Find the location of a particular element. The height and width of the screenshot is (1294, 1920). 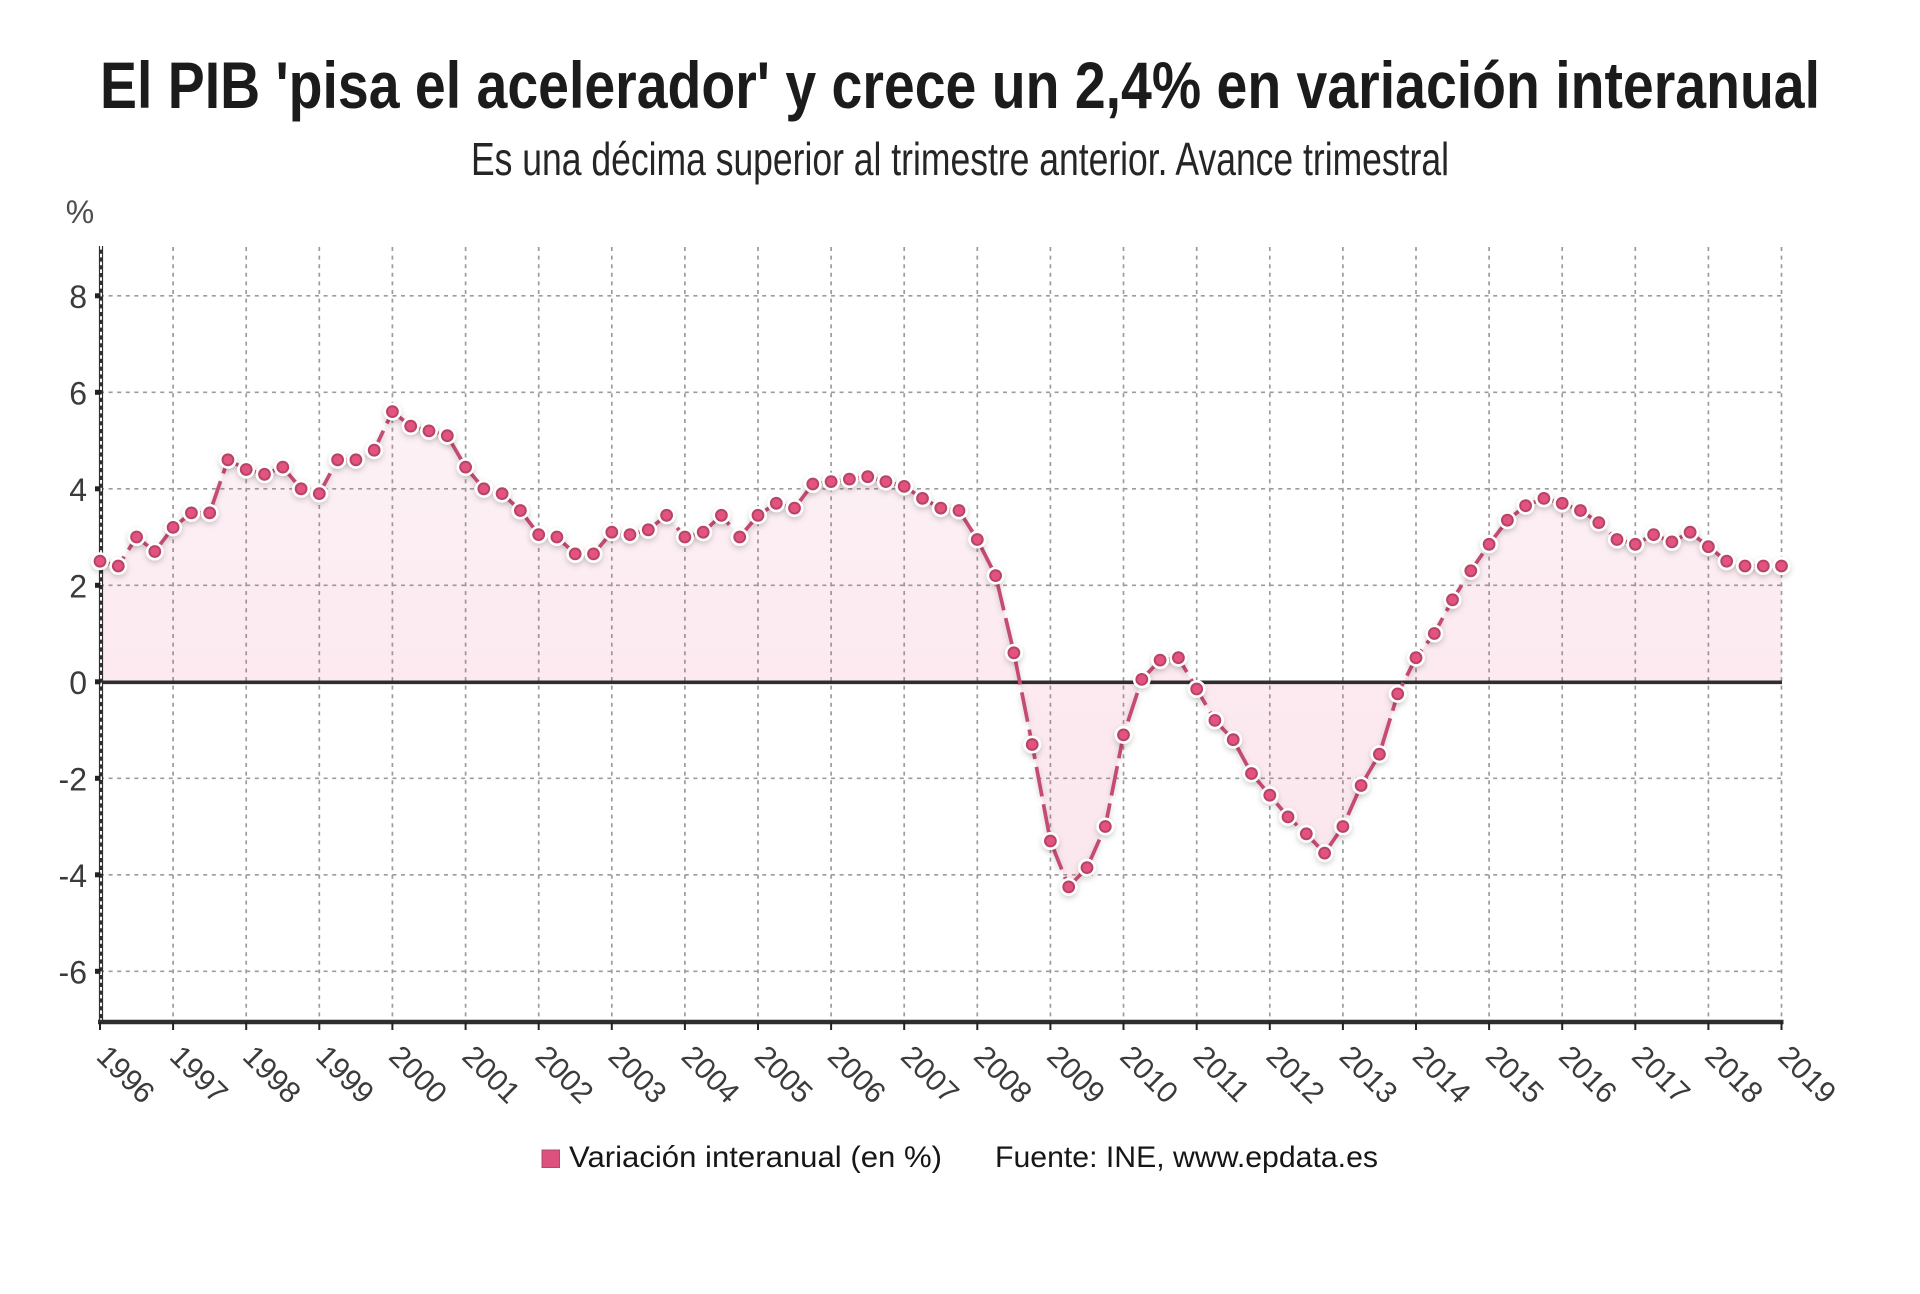

svg-text: 2005 is located at coordinates (783, 1075).